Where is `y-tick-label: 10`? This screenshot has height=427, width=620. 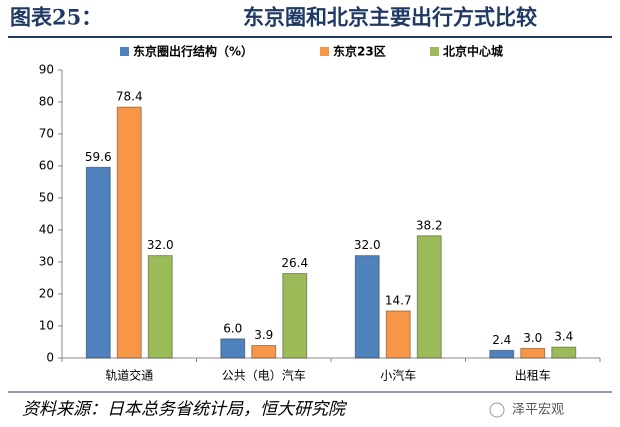
y-tick-label: 10 is located at coordinates (46, 326).